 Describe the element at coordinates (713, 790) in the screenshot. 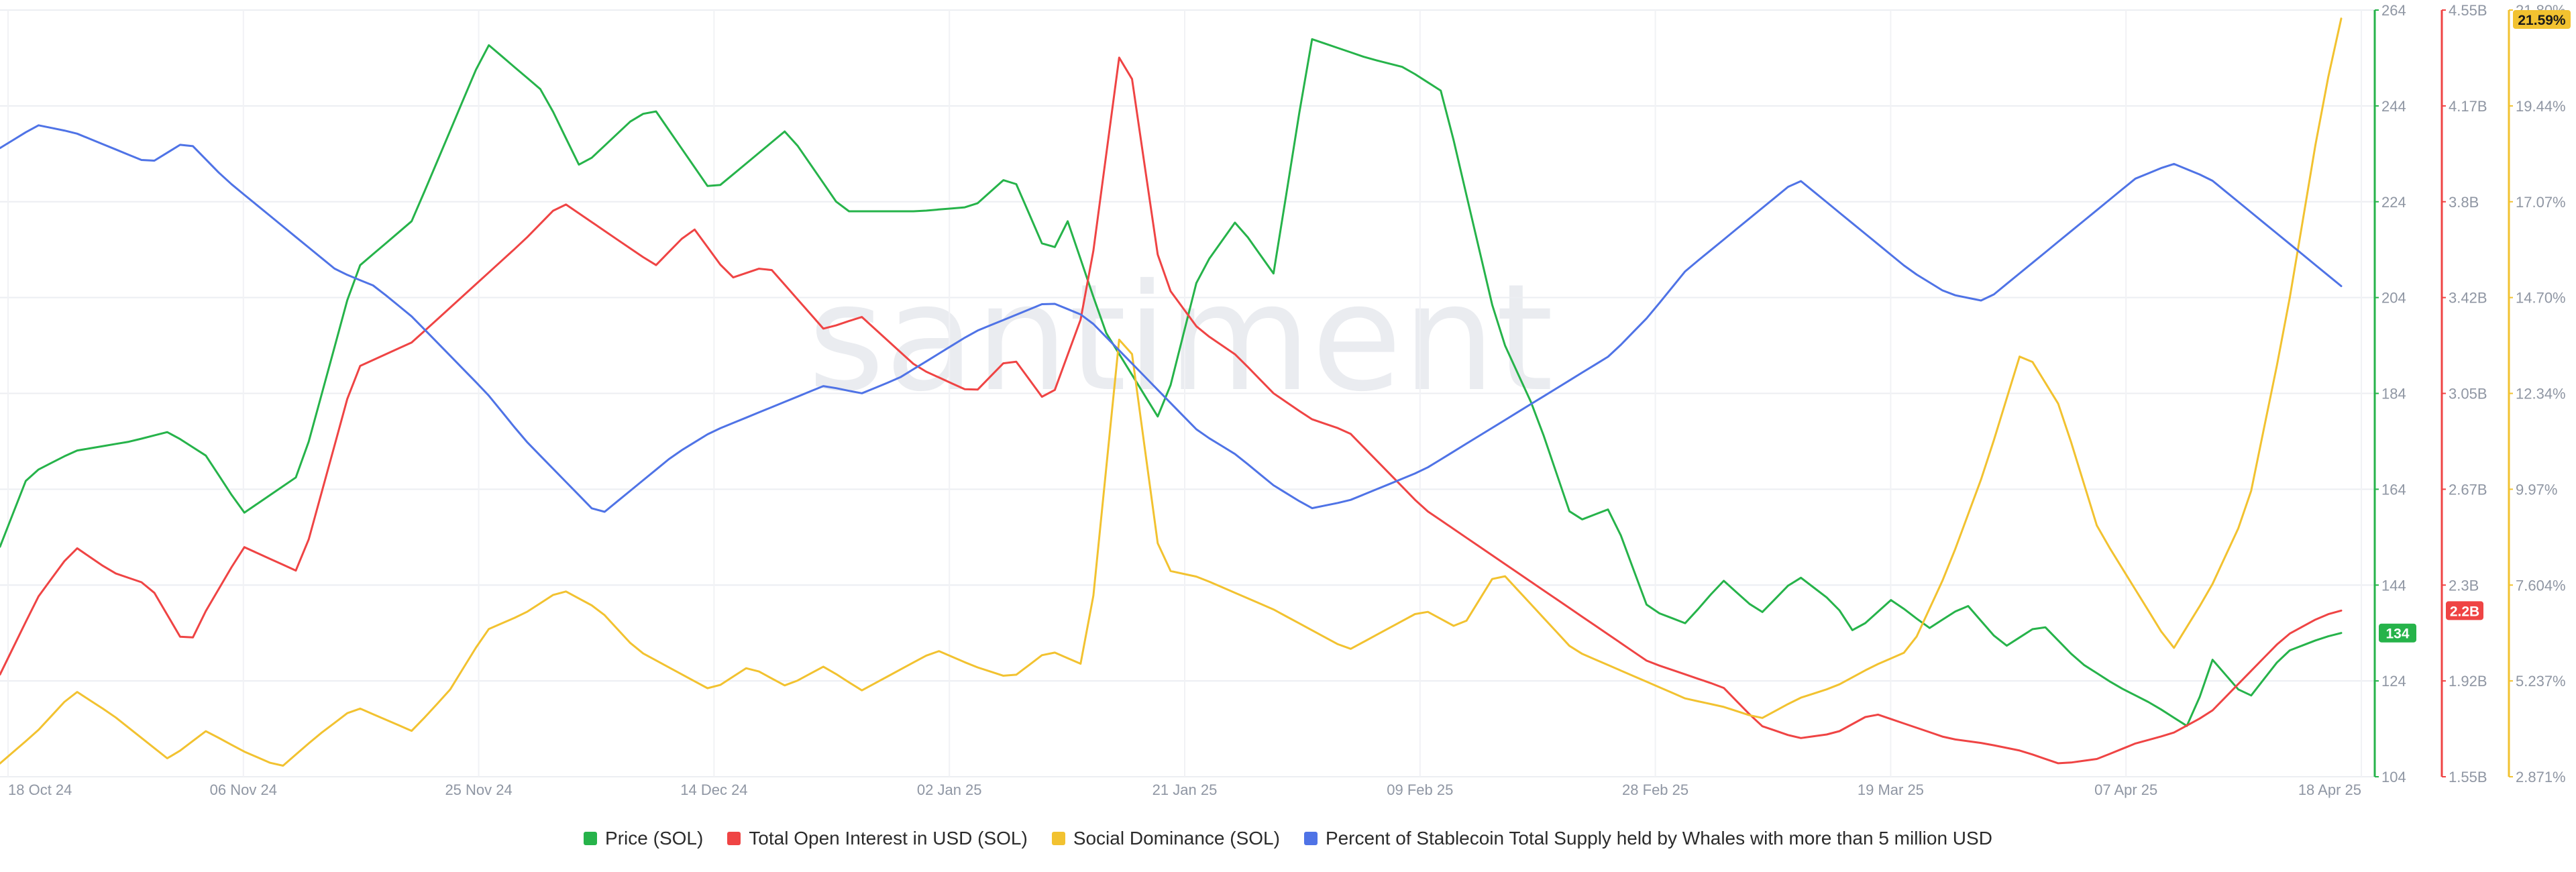

I see `x-tick-label: 14 Dec 24` at that location.